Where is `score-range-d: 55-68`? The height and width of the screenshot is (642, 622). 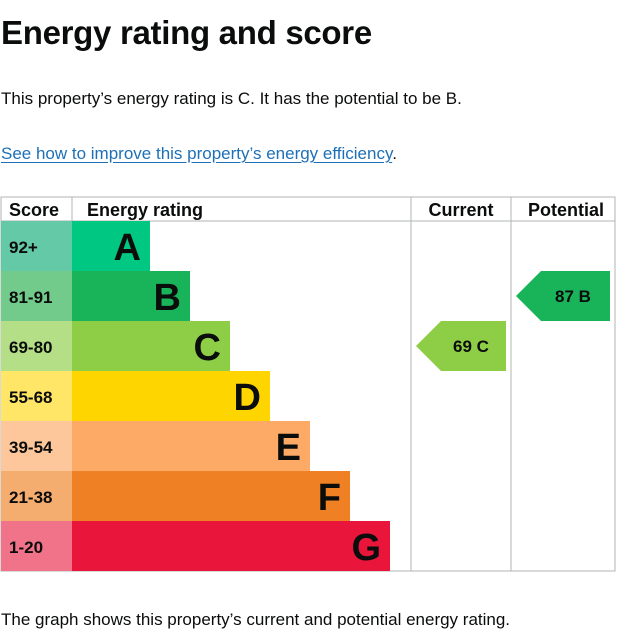
score-range-d: 55-68 is located at coordinates (30, 397).